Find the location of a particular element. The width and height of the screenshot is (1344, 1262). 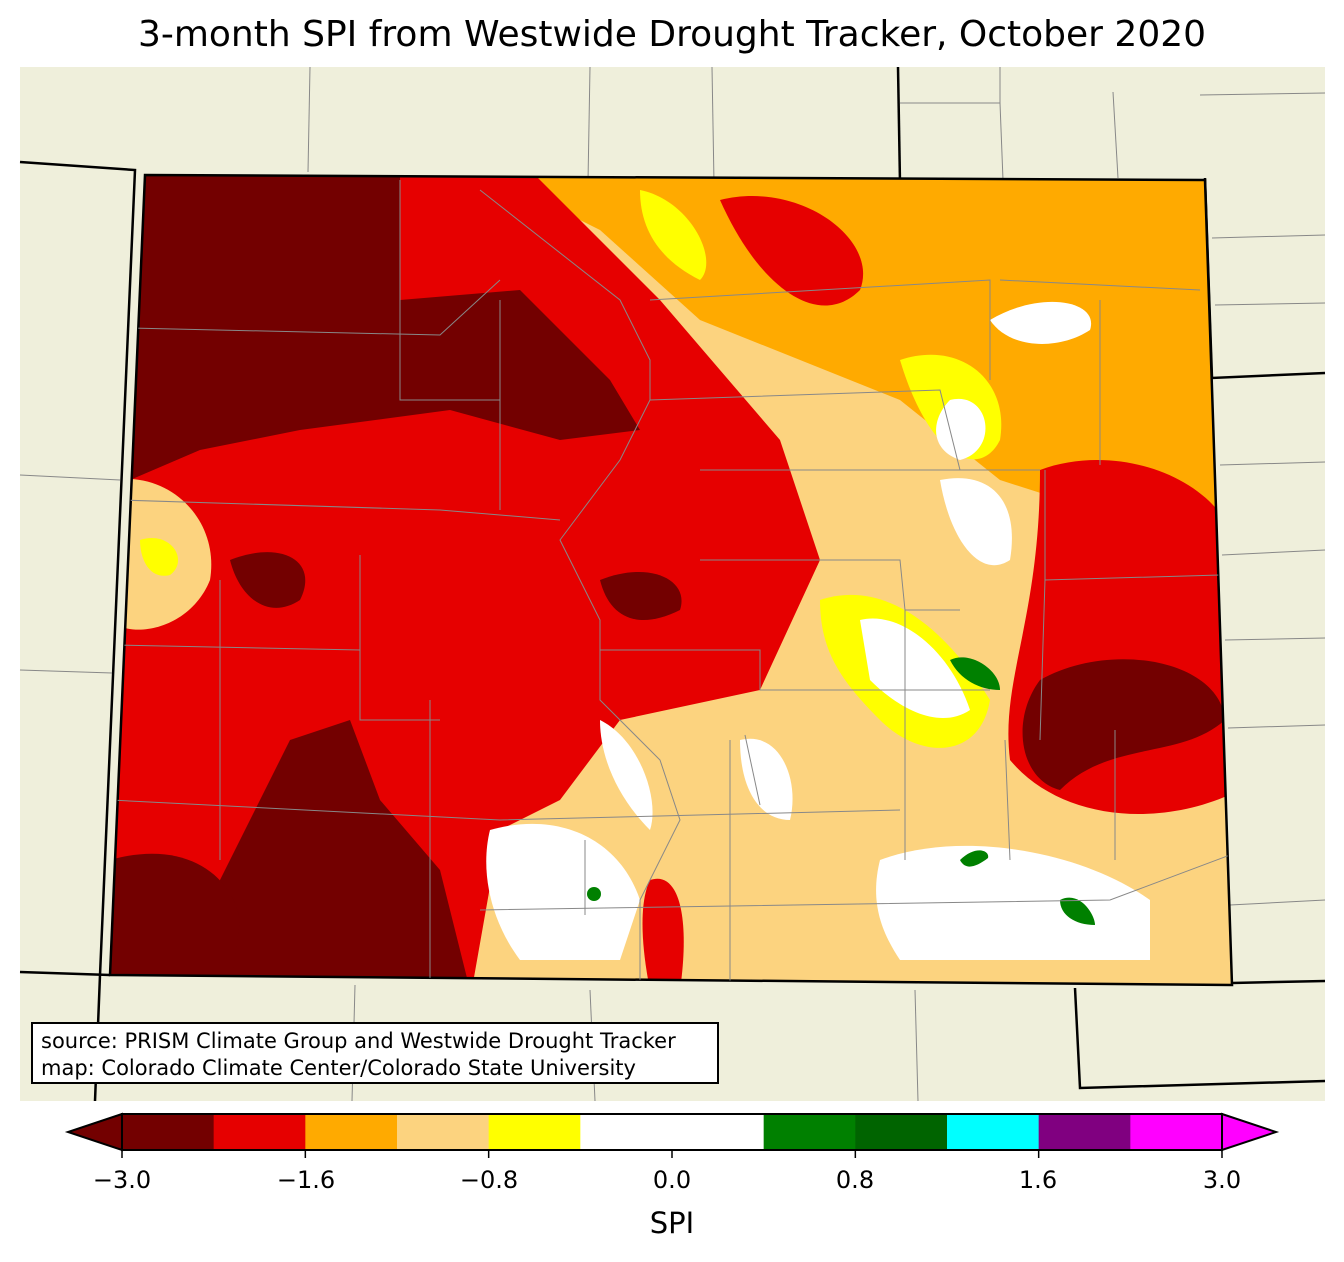

tick-label: 3.0 is located at coordinates (1222, 1180).